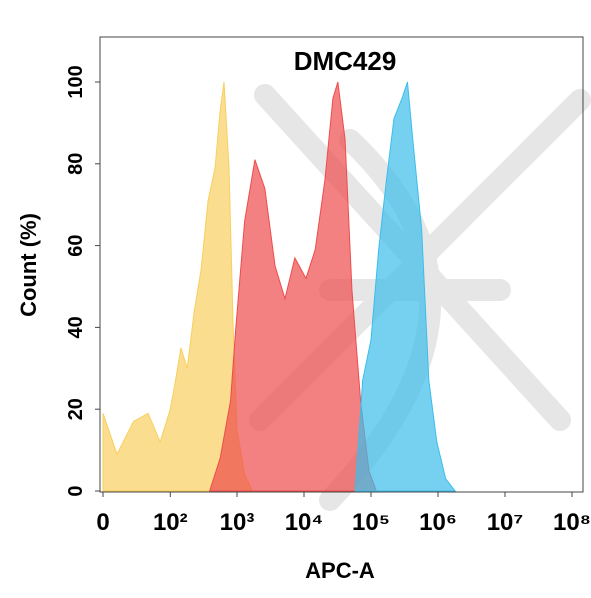 This screenshot has height=598, width=591. I want to click on x-tick-label: 10⁶, so click(438, 522).